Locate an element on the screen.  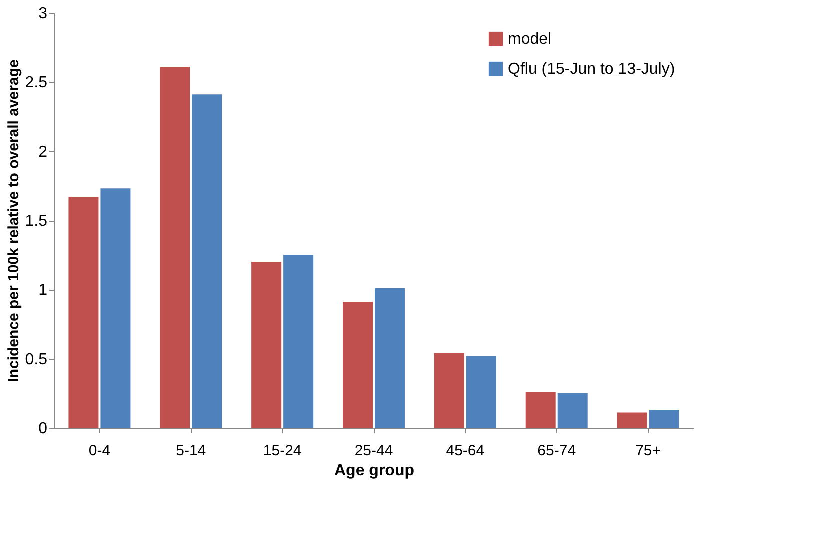
y-tick-label: 1.5 is located at coordinates (36, 221).